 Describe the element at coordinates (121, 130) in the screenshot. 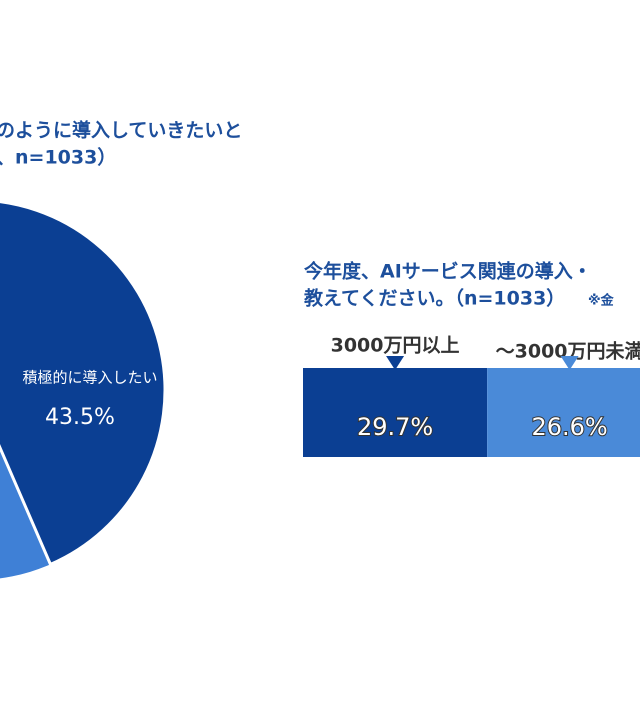

I see `pie-title: のように導入していきたいと` at that location.